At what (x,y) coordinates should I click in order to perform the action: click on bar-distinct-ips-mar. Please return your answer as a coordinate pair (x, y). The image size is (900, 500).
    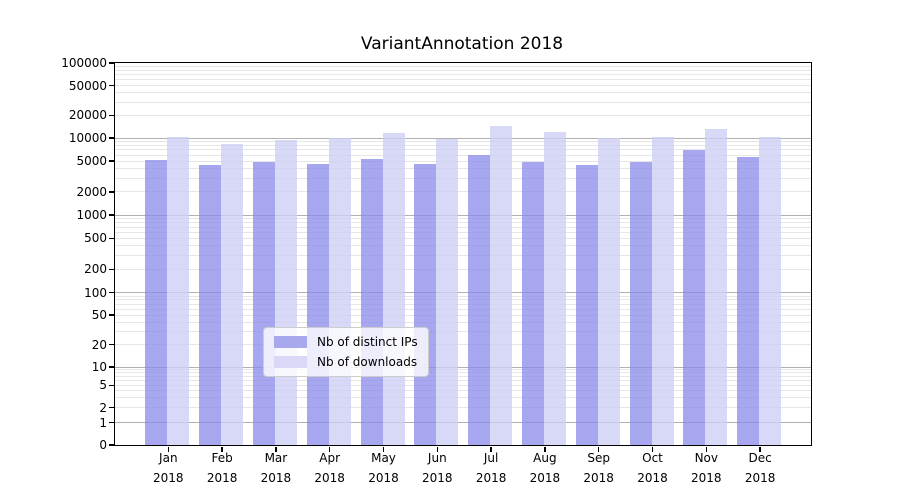
    Looking at the image, I should click on (263, 303).